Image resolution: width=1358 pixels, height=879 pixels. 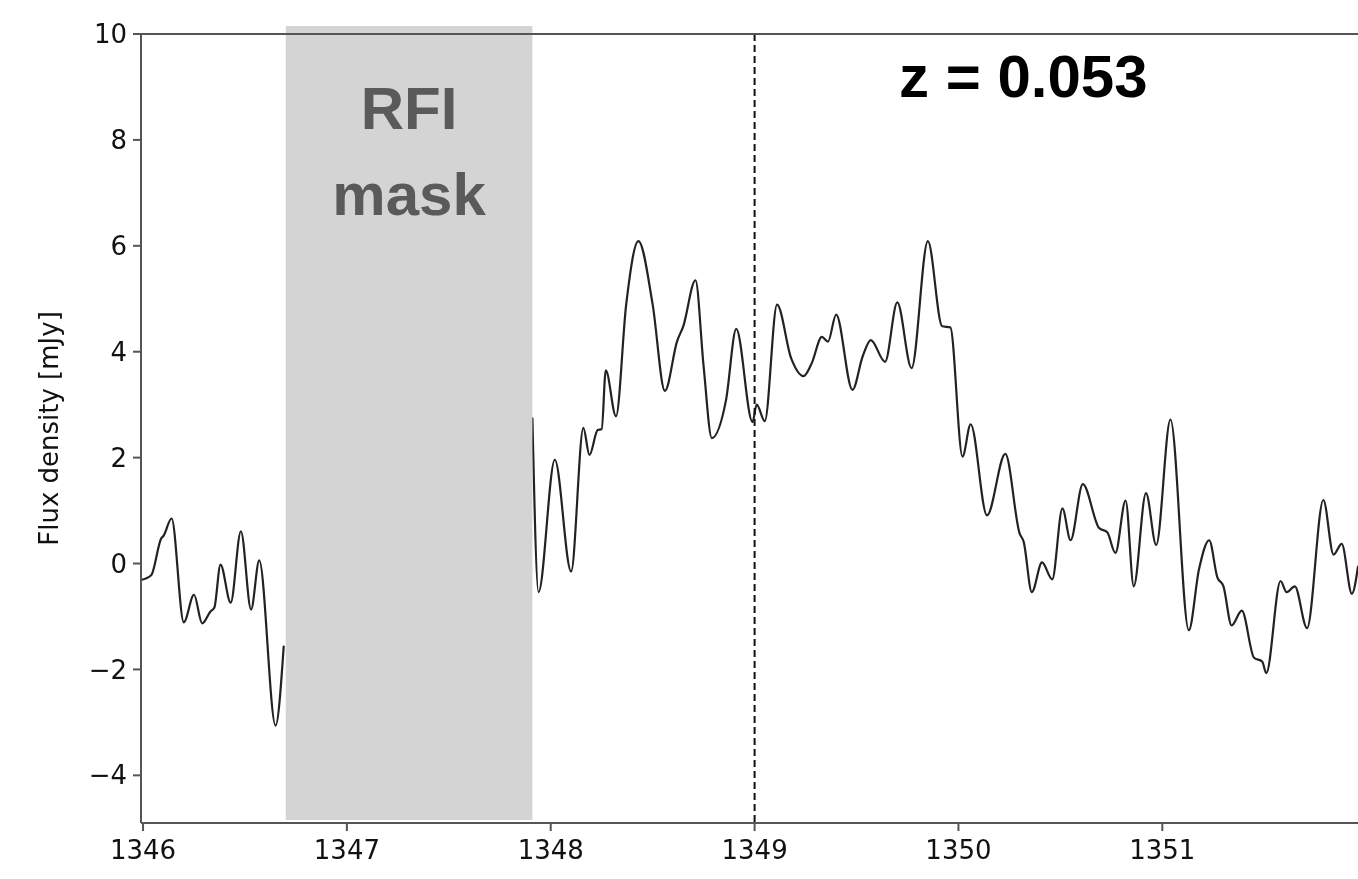 What do you see at coordinates (1023, 76) in the screenshot?
I see `annotation: z = 0.053` at bounding box center [1023, 76].